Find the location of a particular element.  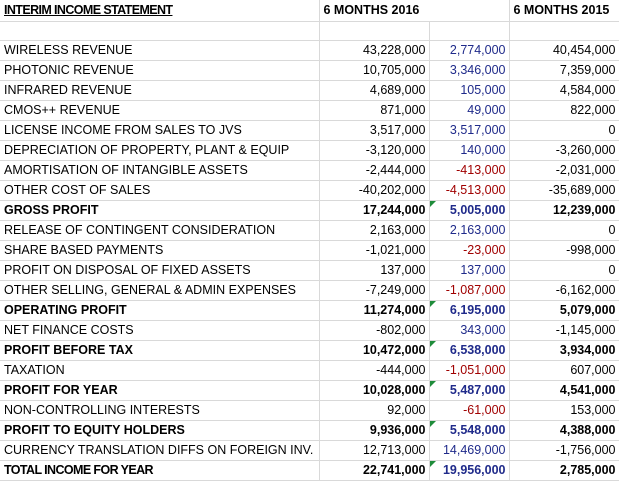

row-label-cell: SHARE BASED PAYMENTS is located at coordinates (160, 250).